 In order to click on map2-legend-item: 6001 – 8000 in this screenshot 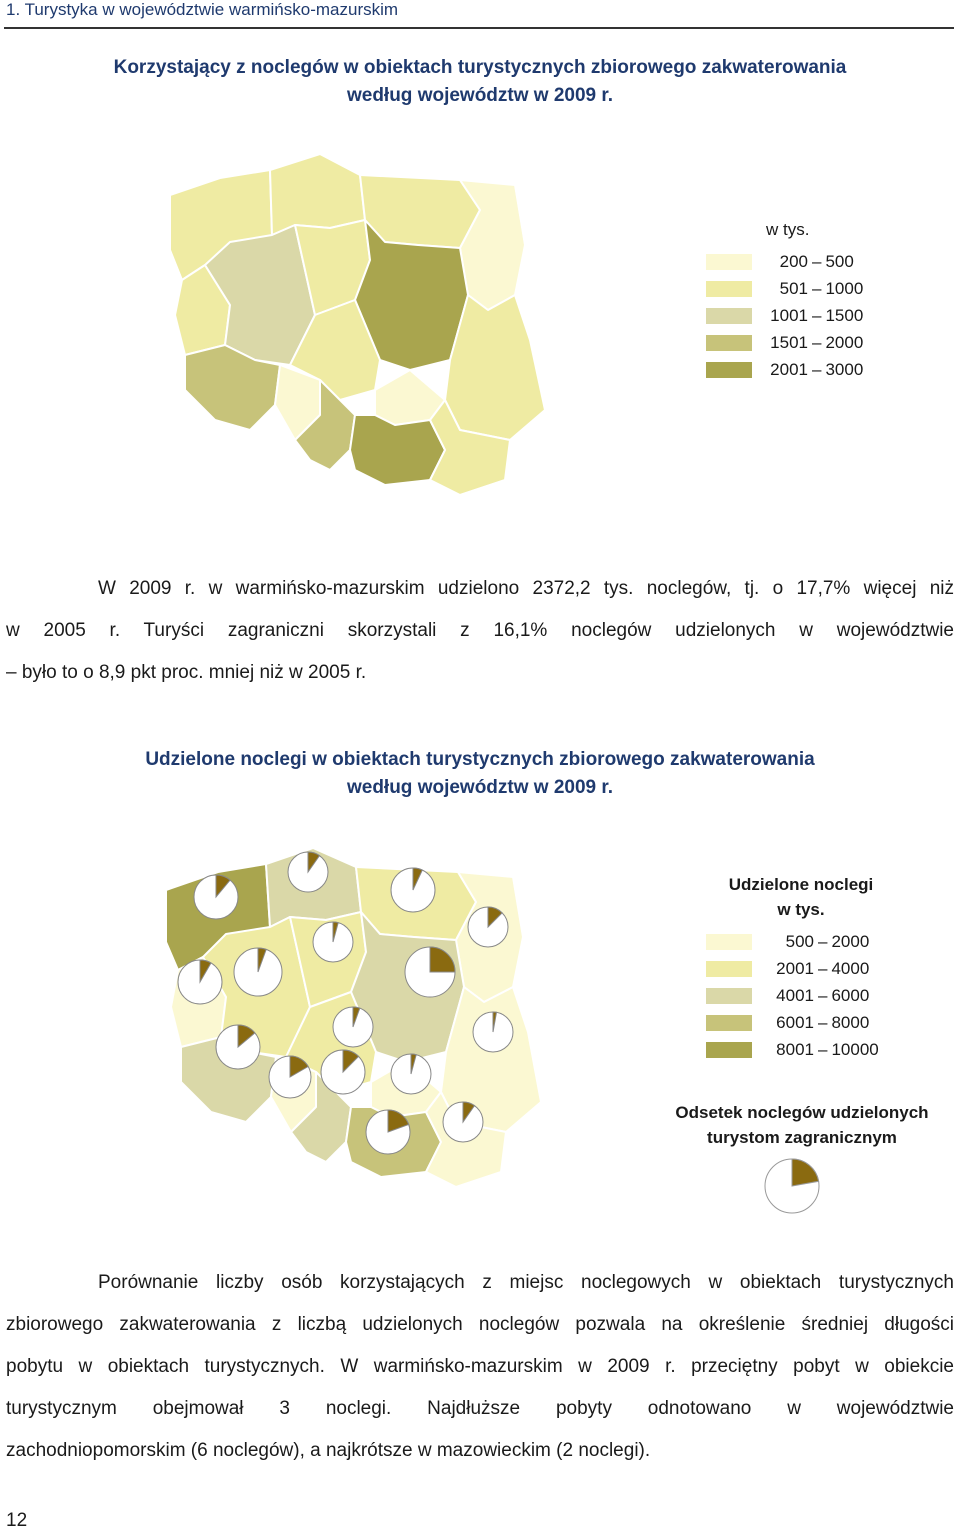, I will do `click(801, 1022)`.